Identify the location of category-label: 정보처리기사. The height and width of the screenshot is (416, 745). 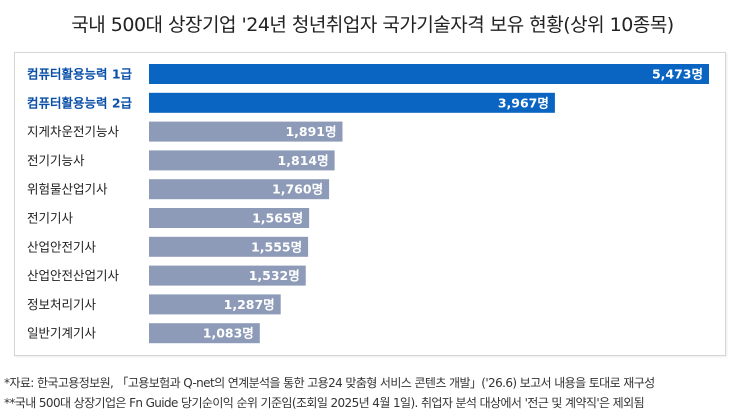
(62, 304).